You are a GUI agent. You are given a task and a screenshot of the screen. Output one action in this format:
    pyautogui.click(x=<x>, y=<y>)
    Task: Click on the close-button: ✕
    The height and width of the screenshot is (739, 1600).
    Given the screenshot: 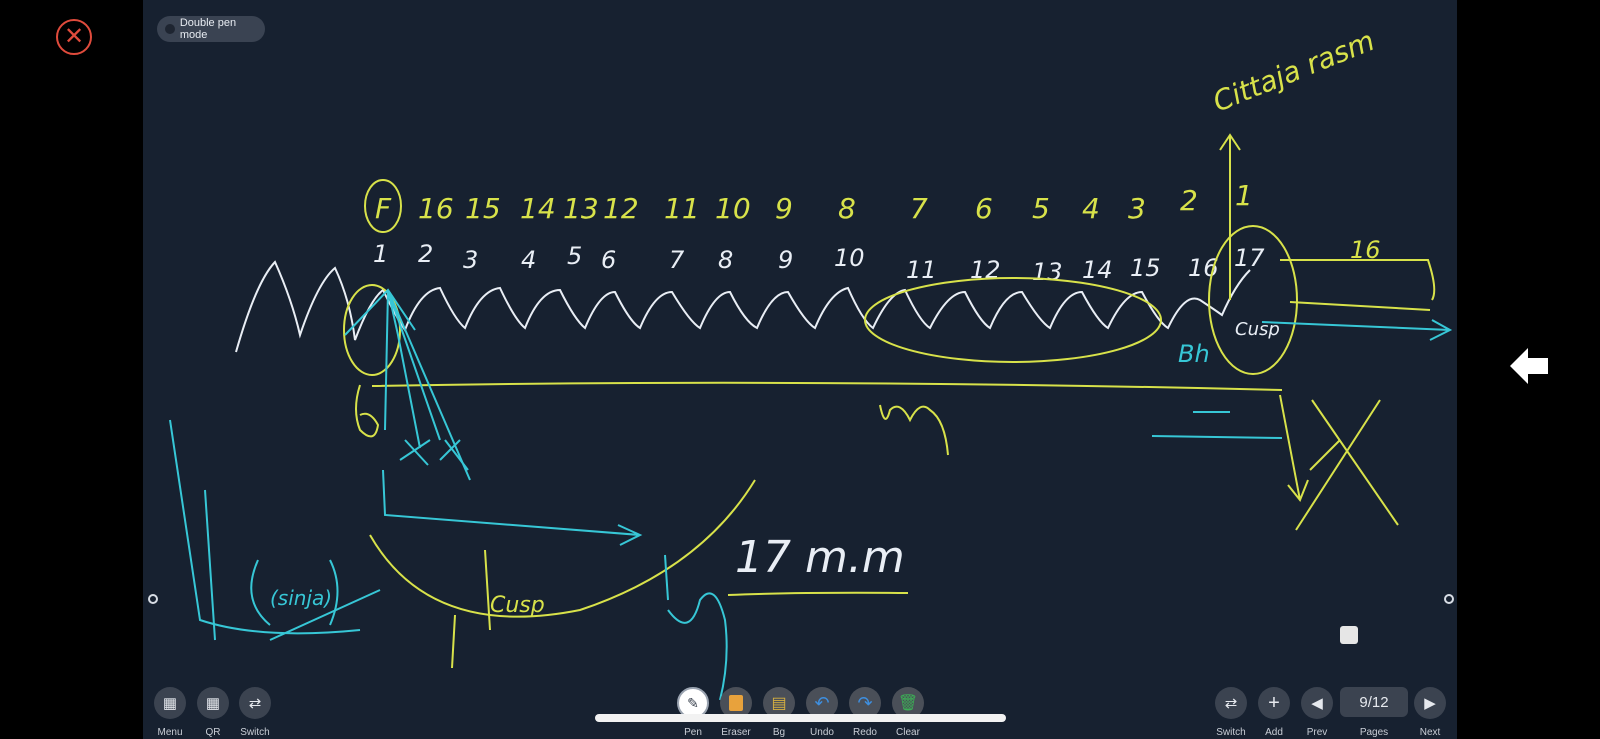 What is the action you would take?
    pyautogui.click(x=74, y=37)
    